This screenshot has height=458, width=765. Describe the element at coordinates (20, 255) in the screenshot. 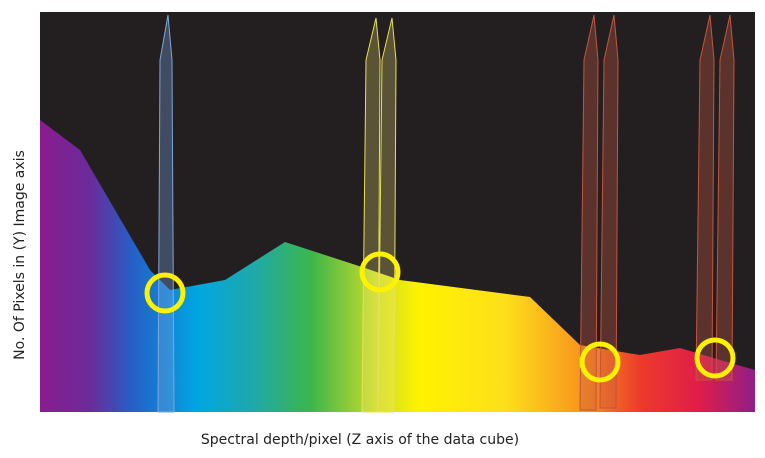

I see `y-axis-label: No. Of Pixels in (Y) Image axis` at that location.